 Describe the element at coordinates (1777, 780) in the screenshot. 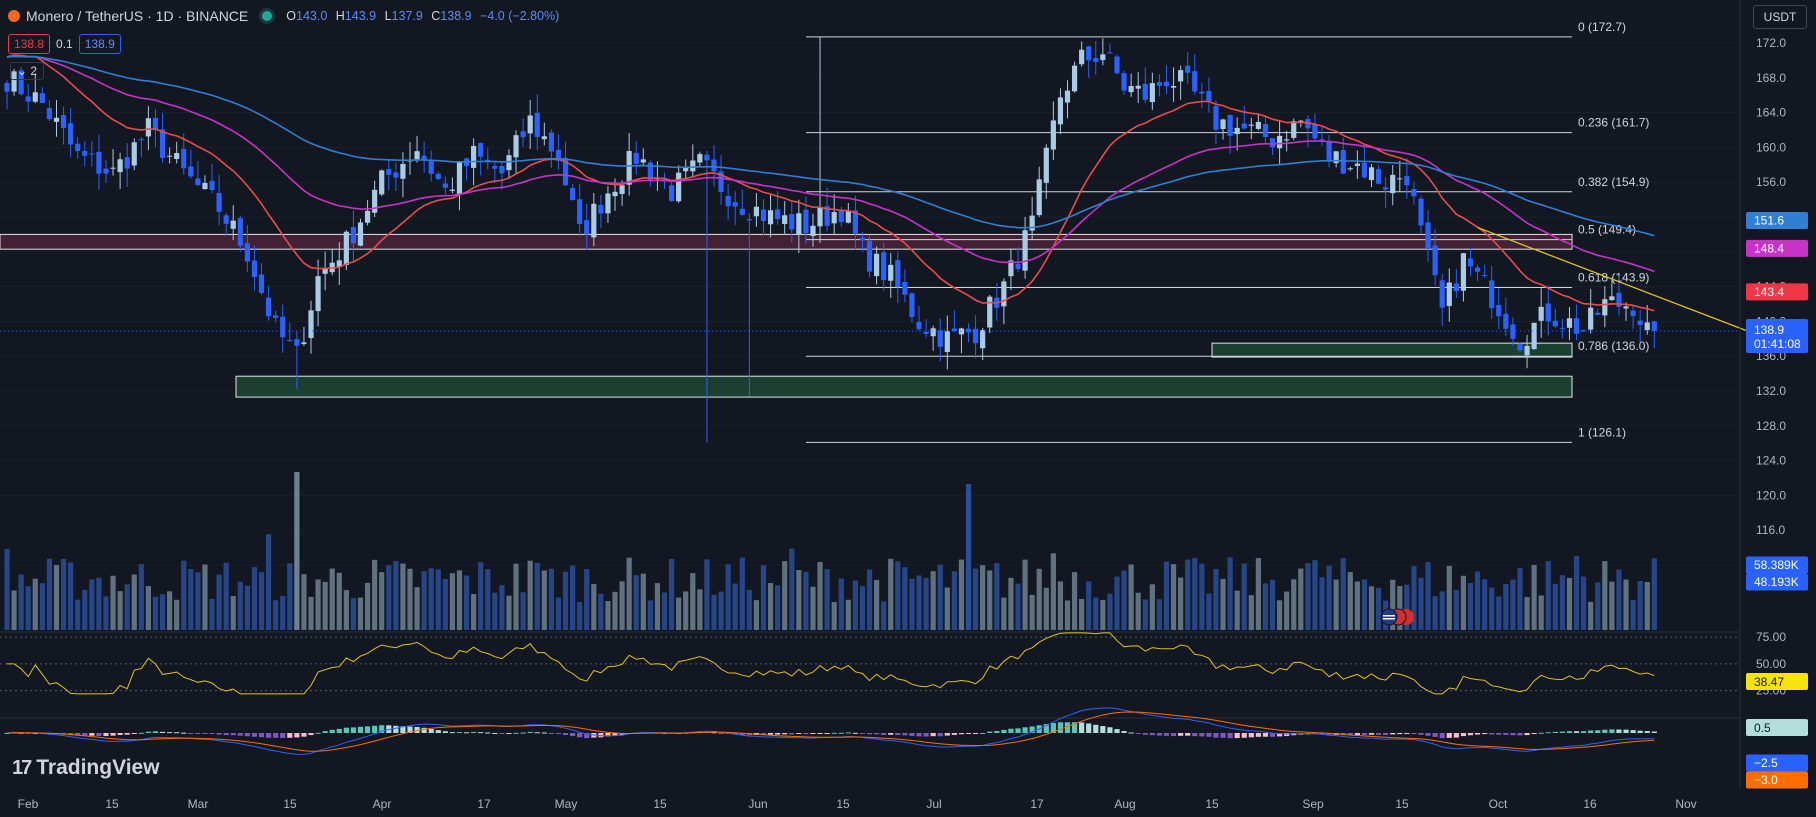

I see `signal-value-label-bg` at that location.